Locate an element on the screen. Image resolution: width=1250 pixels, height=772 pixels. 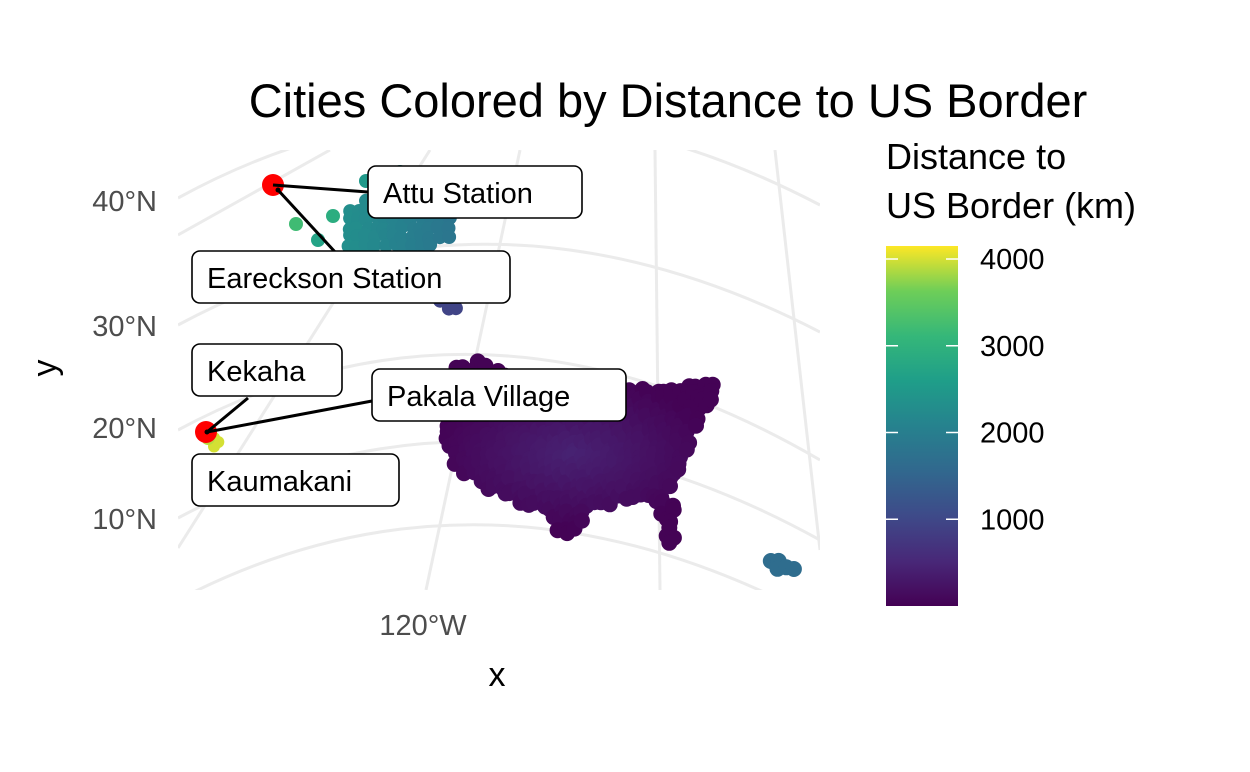
y-tick-20n: 20°N is located at coordinates (124, 429).